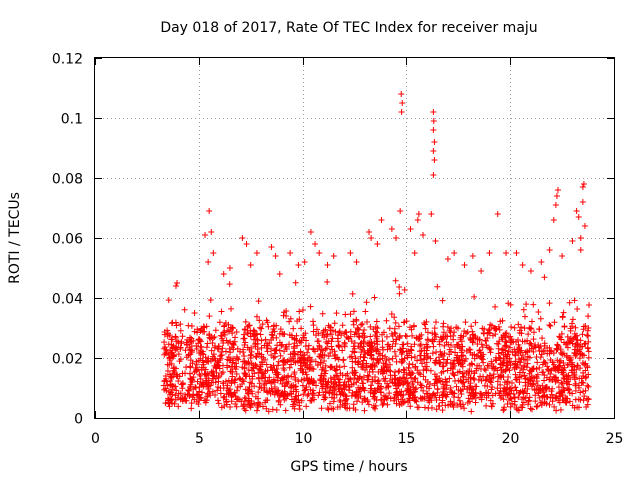 This screenshot has height=480, width=640. What do you see at coordinates (67, 360) in the screenshot?
I see `y-tick-label: 0.02` at bounding box center [67, 360].